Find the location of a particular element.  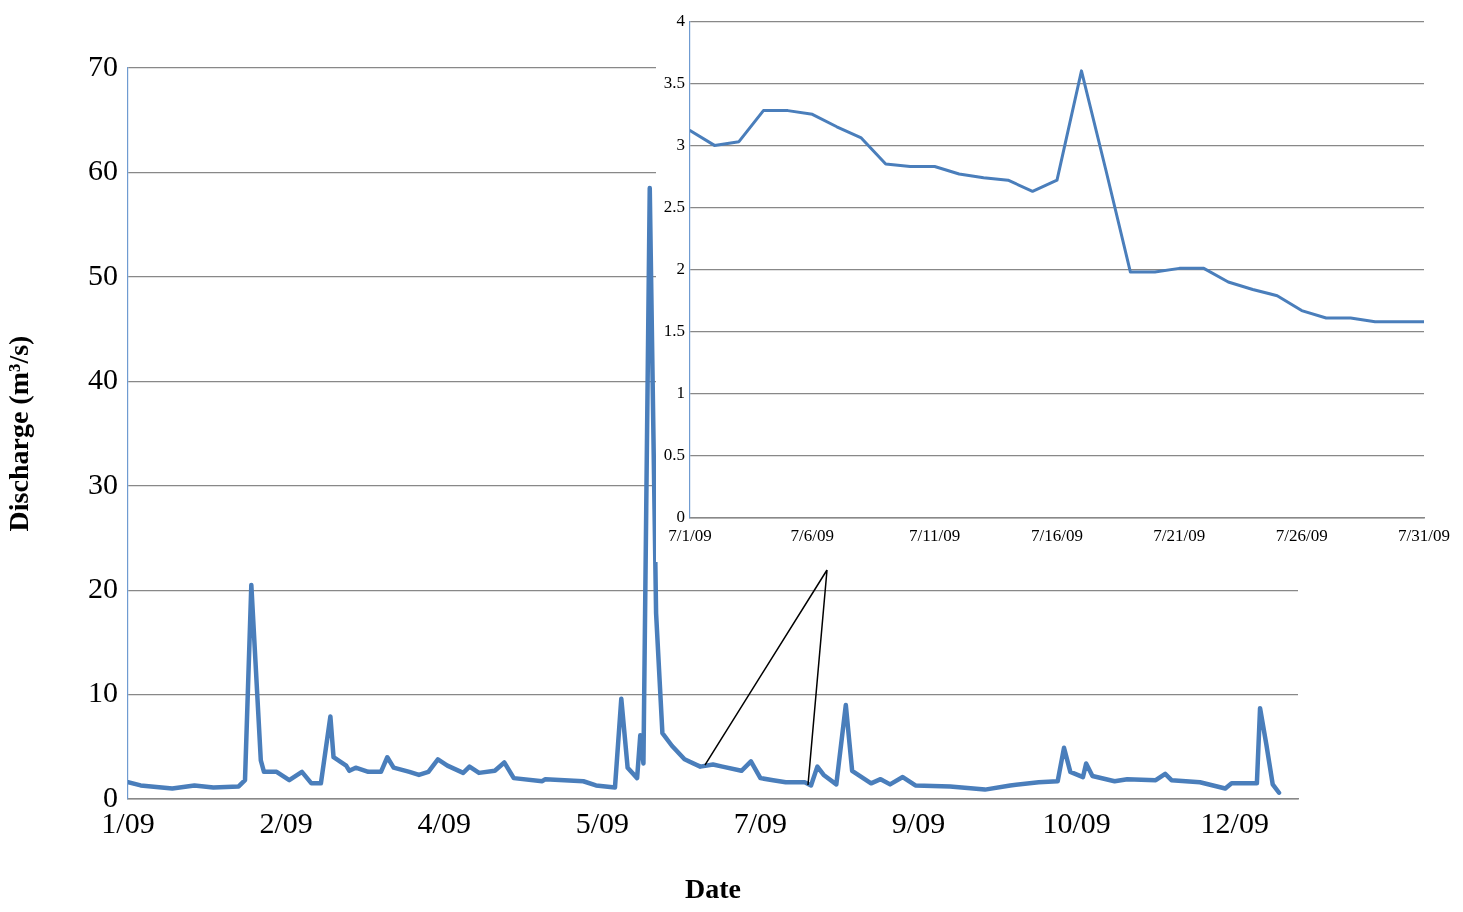

y-axis-title: Discharge (m³/s) is located at coordinates (19, 433).